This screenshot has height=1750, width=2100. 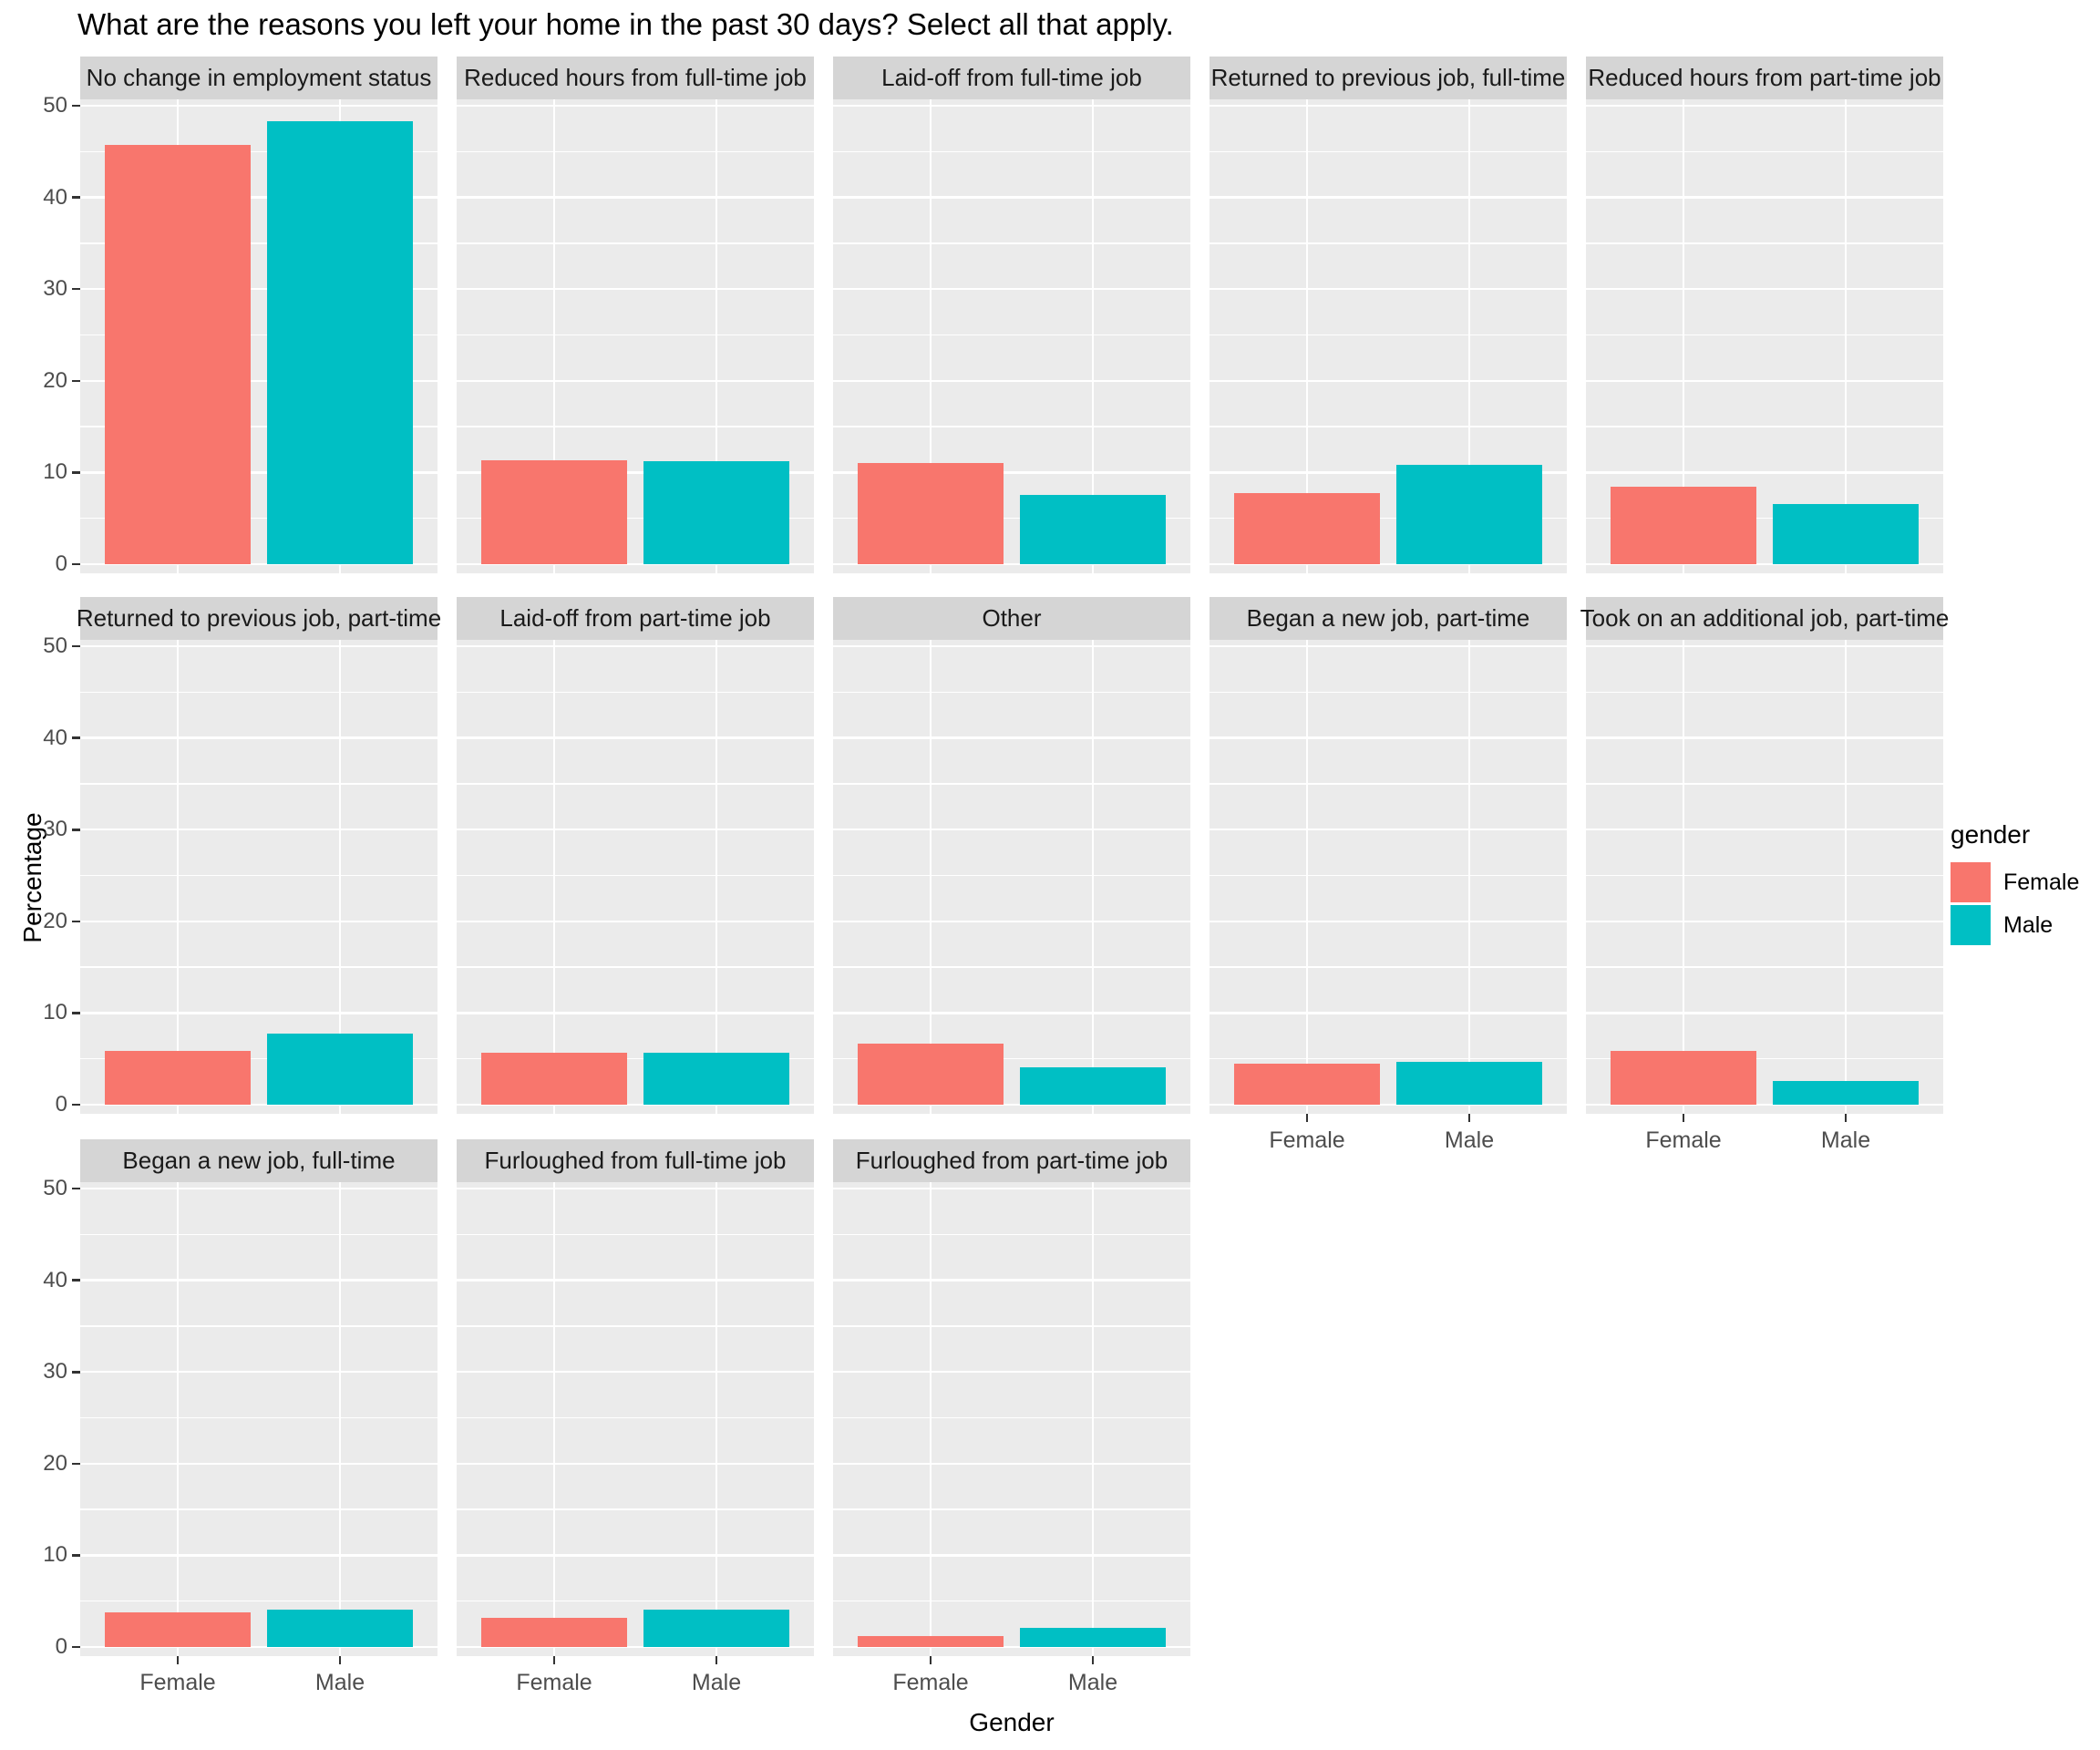 I want to click on facet-strip: Returned to previous job, part-time, so click(x=259, y=618).